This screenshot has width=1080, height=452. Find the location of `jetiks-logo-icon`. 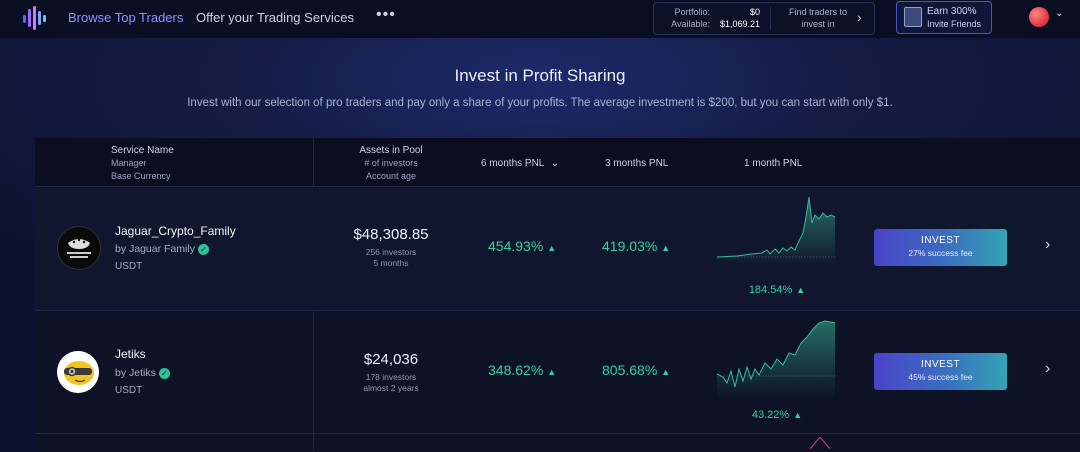

jetiks-logo-icon is located at coordinates (78, 372).